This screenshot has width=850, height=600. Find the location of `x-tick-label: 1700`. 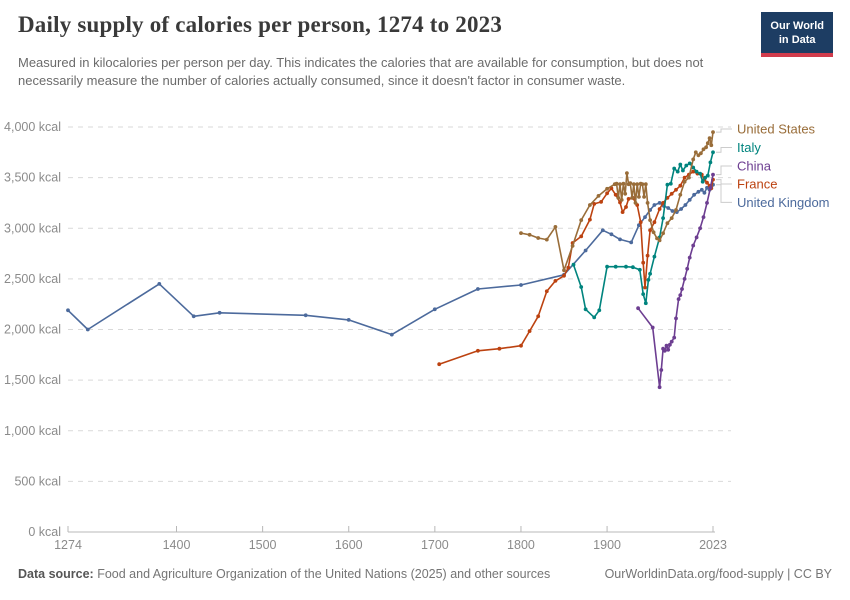

x-tick-label: 1700 is located at coordinates (435, 545).